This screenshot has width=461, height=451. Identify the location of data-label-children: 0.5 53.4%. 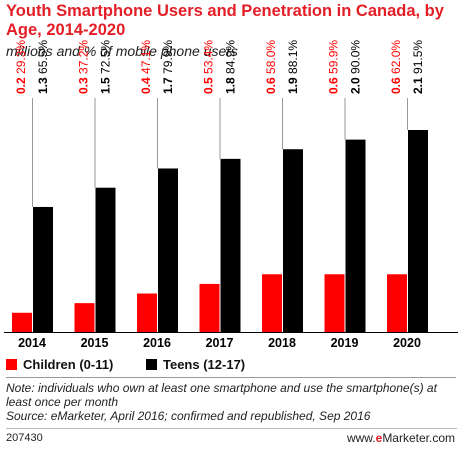
(209, 67).